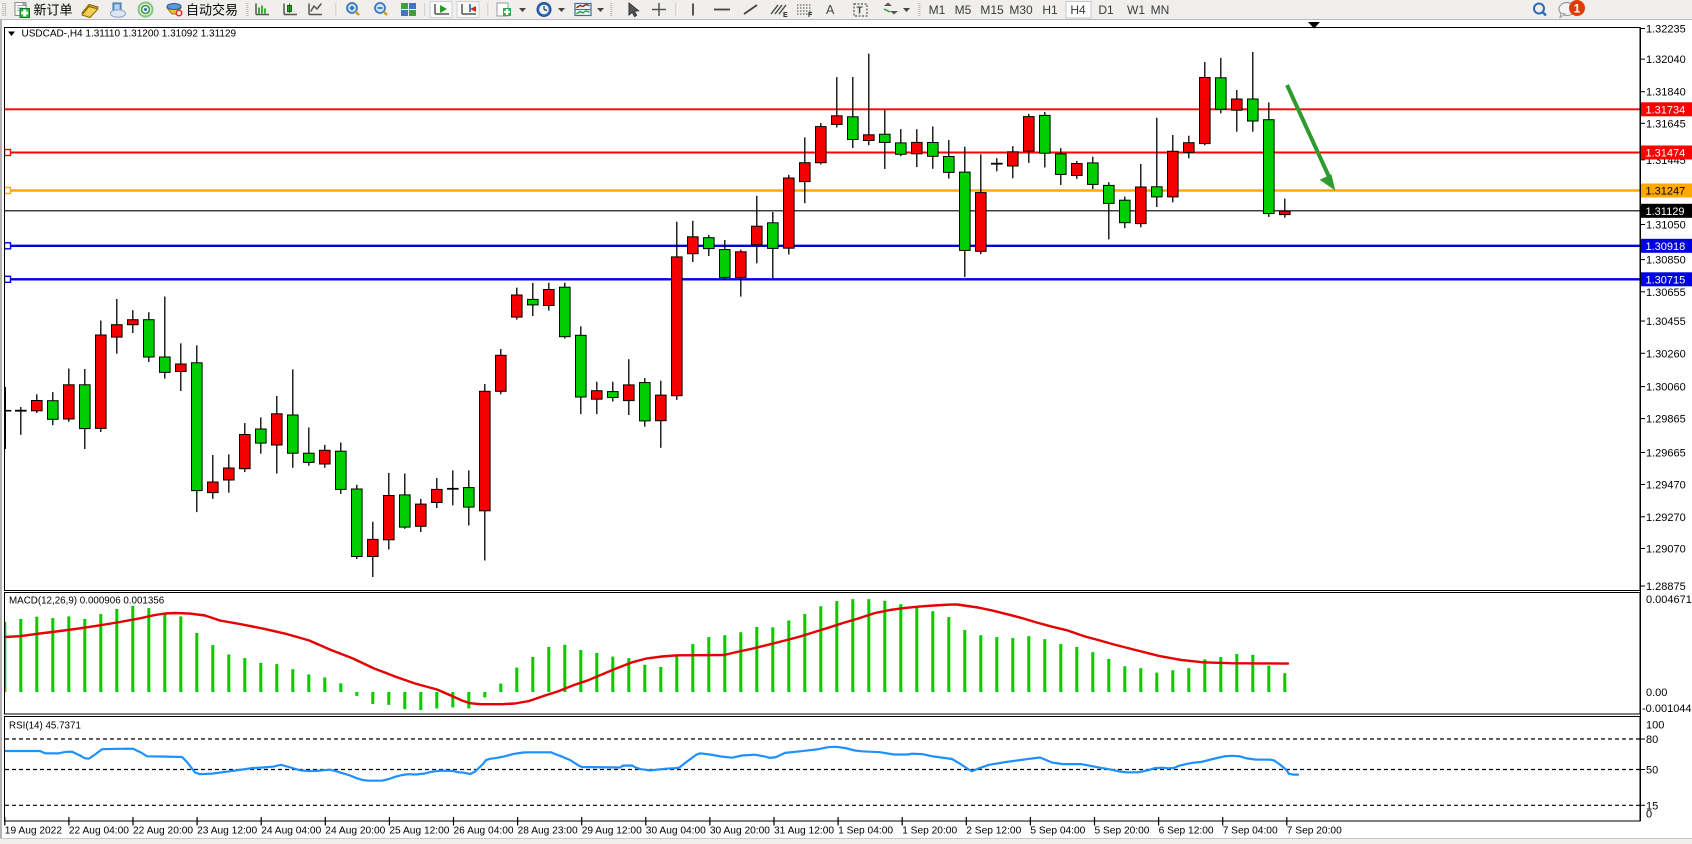 This screenshot has height=844, width=1692. What do you see at coordinates (1669, 600) in the screenshot?
I see `svg-text: 0.004671` at bounding box center [1669, 600].